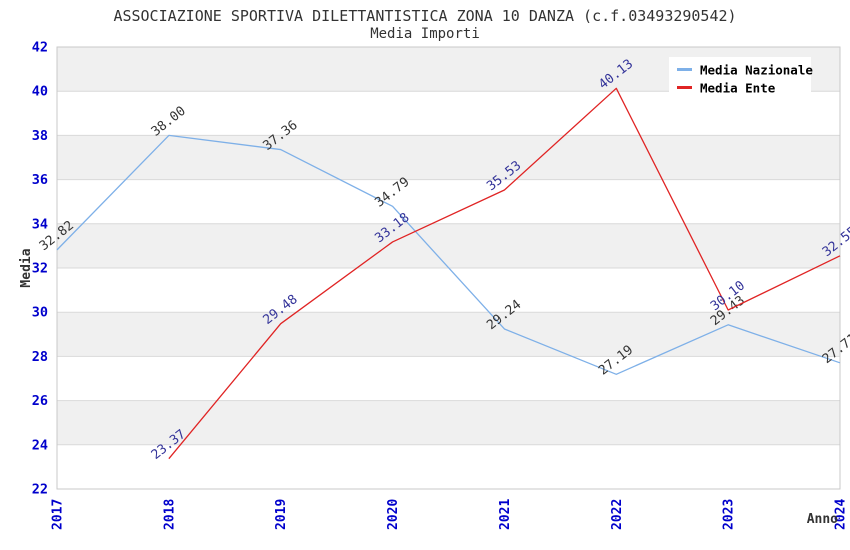 The width and height of the screenshot is (850, 550). I want to click on y-axis-title: Media, so click(26, 267).